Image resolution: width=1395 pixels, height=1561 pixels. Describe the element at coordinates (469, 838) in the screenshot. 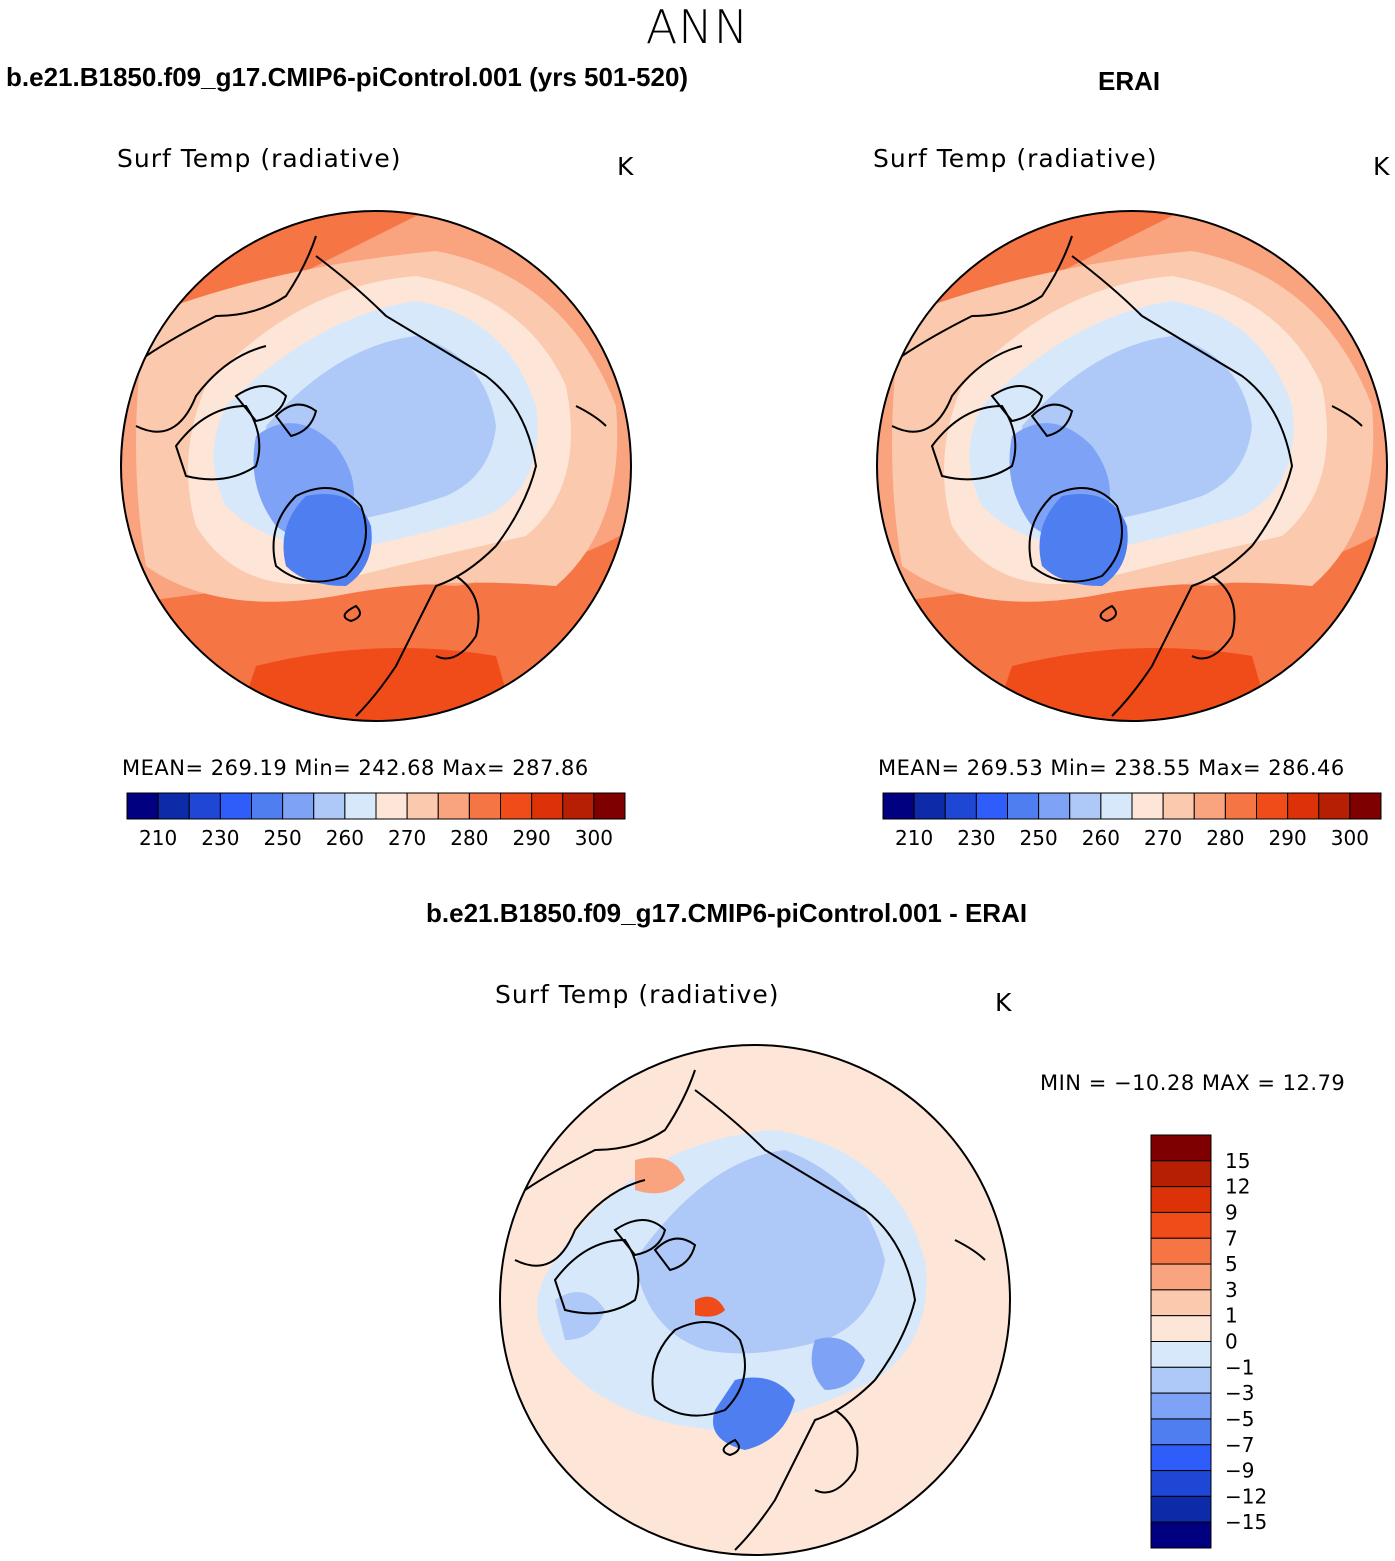

I see `panel-1-colorbar-tick-label: 280` at that location.